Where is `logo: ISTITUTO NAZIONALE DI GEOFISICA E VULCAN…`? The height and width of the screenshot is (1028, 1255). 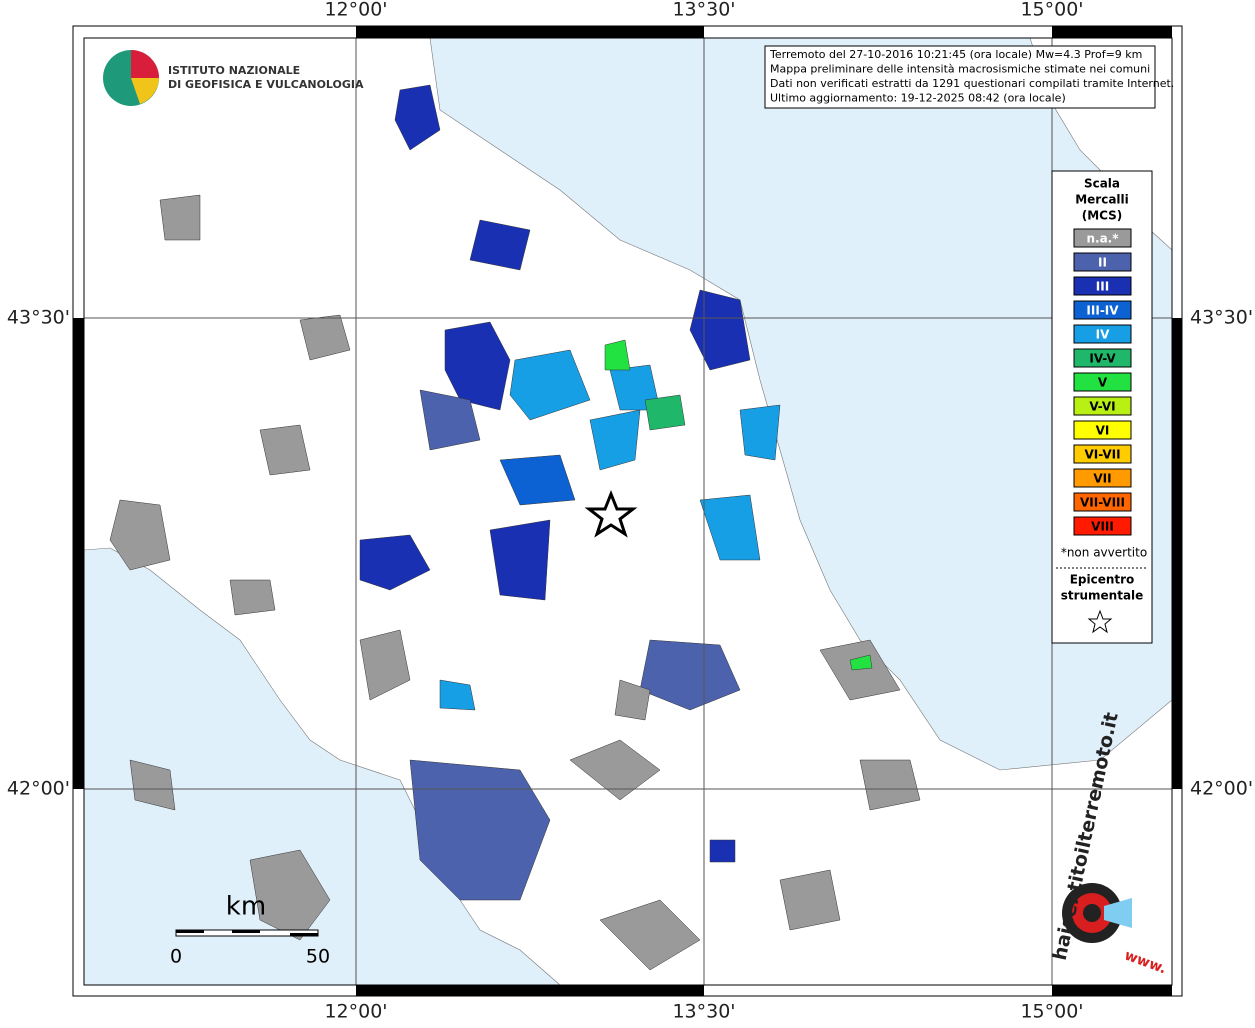 logo: ISTITUTO NAZIONALE DI GEOFISICA E VULCAN… is located at coordinates (233, 78).